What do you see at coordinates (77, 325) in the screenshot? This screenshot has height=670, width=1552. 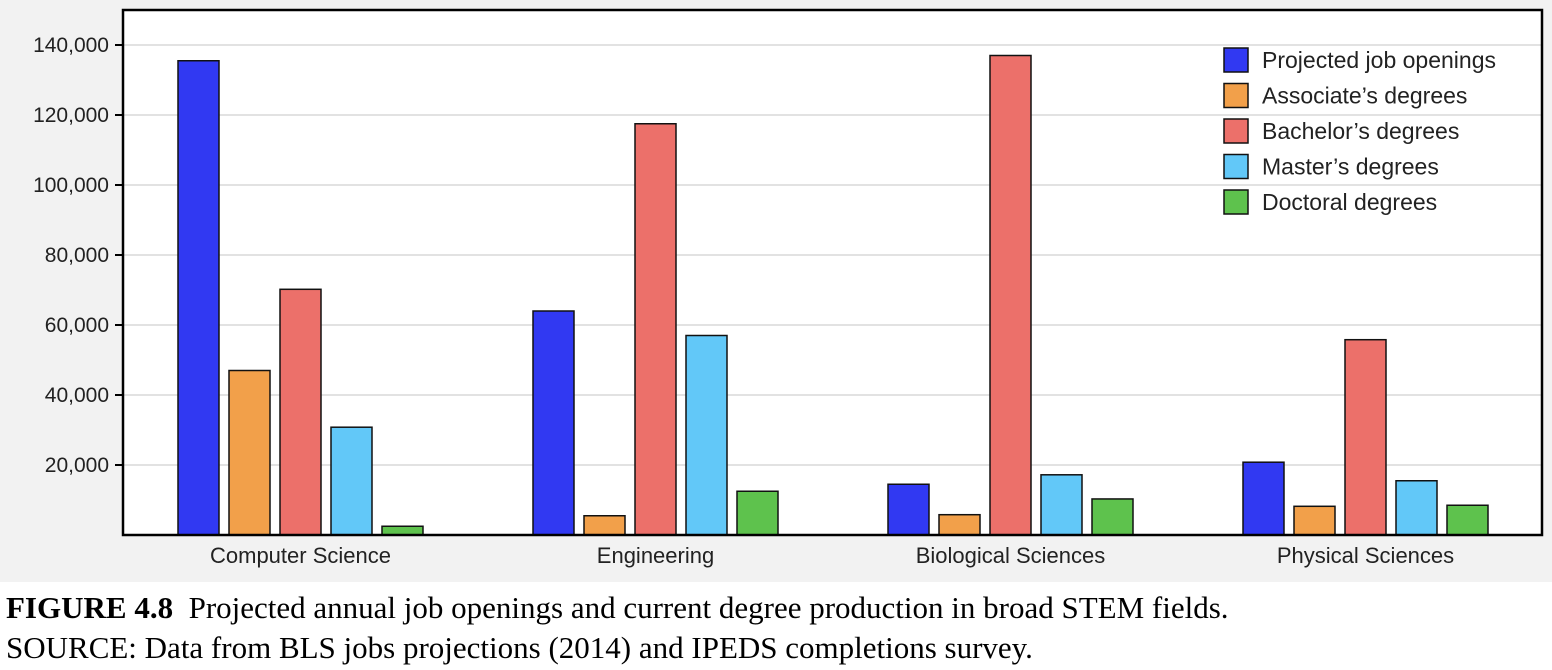 I see `y-tick-label: 60,000` at bounding box center [77, 325].